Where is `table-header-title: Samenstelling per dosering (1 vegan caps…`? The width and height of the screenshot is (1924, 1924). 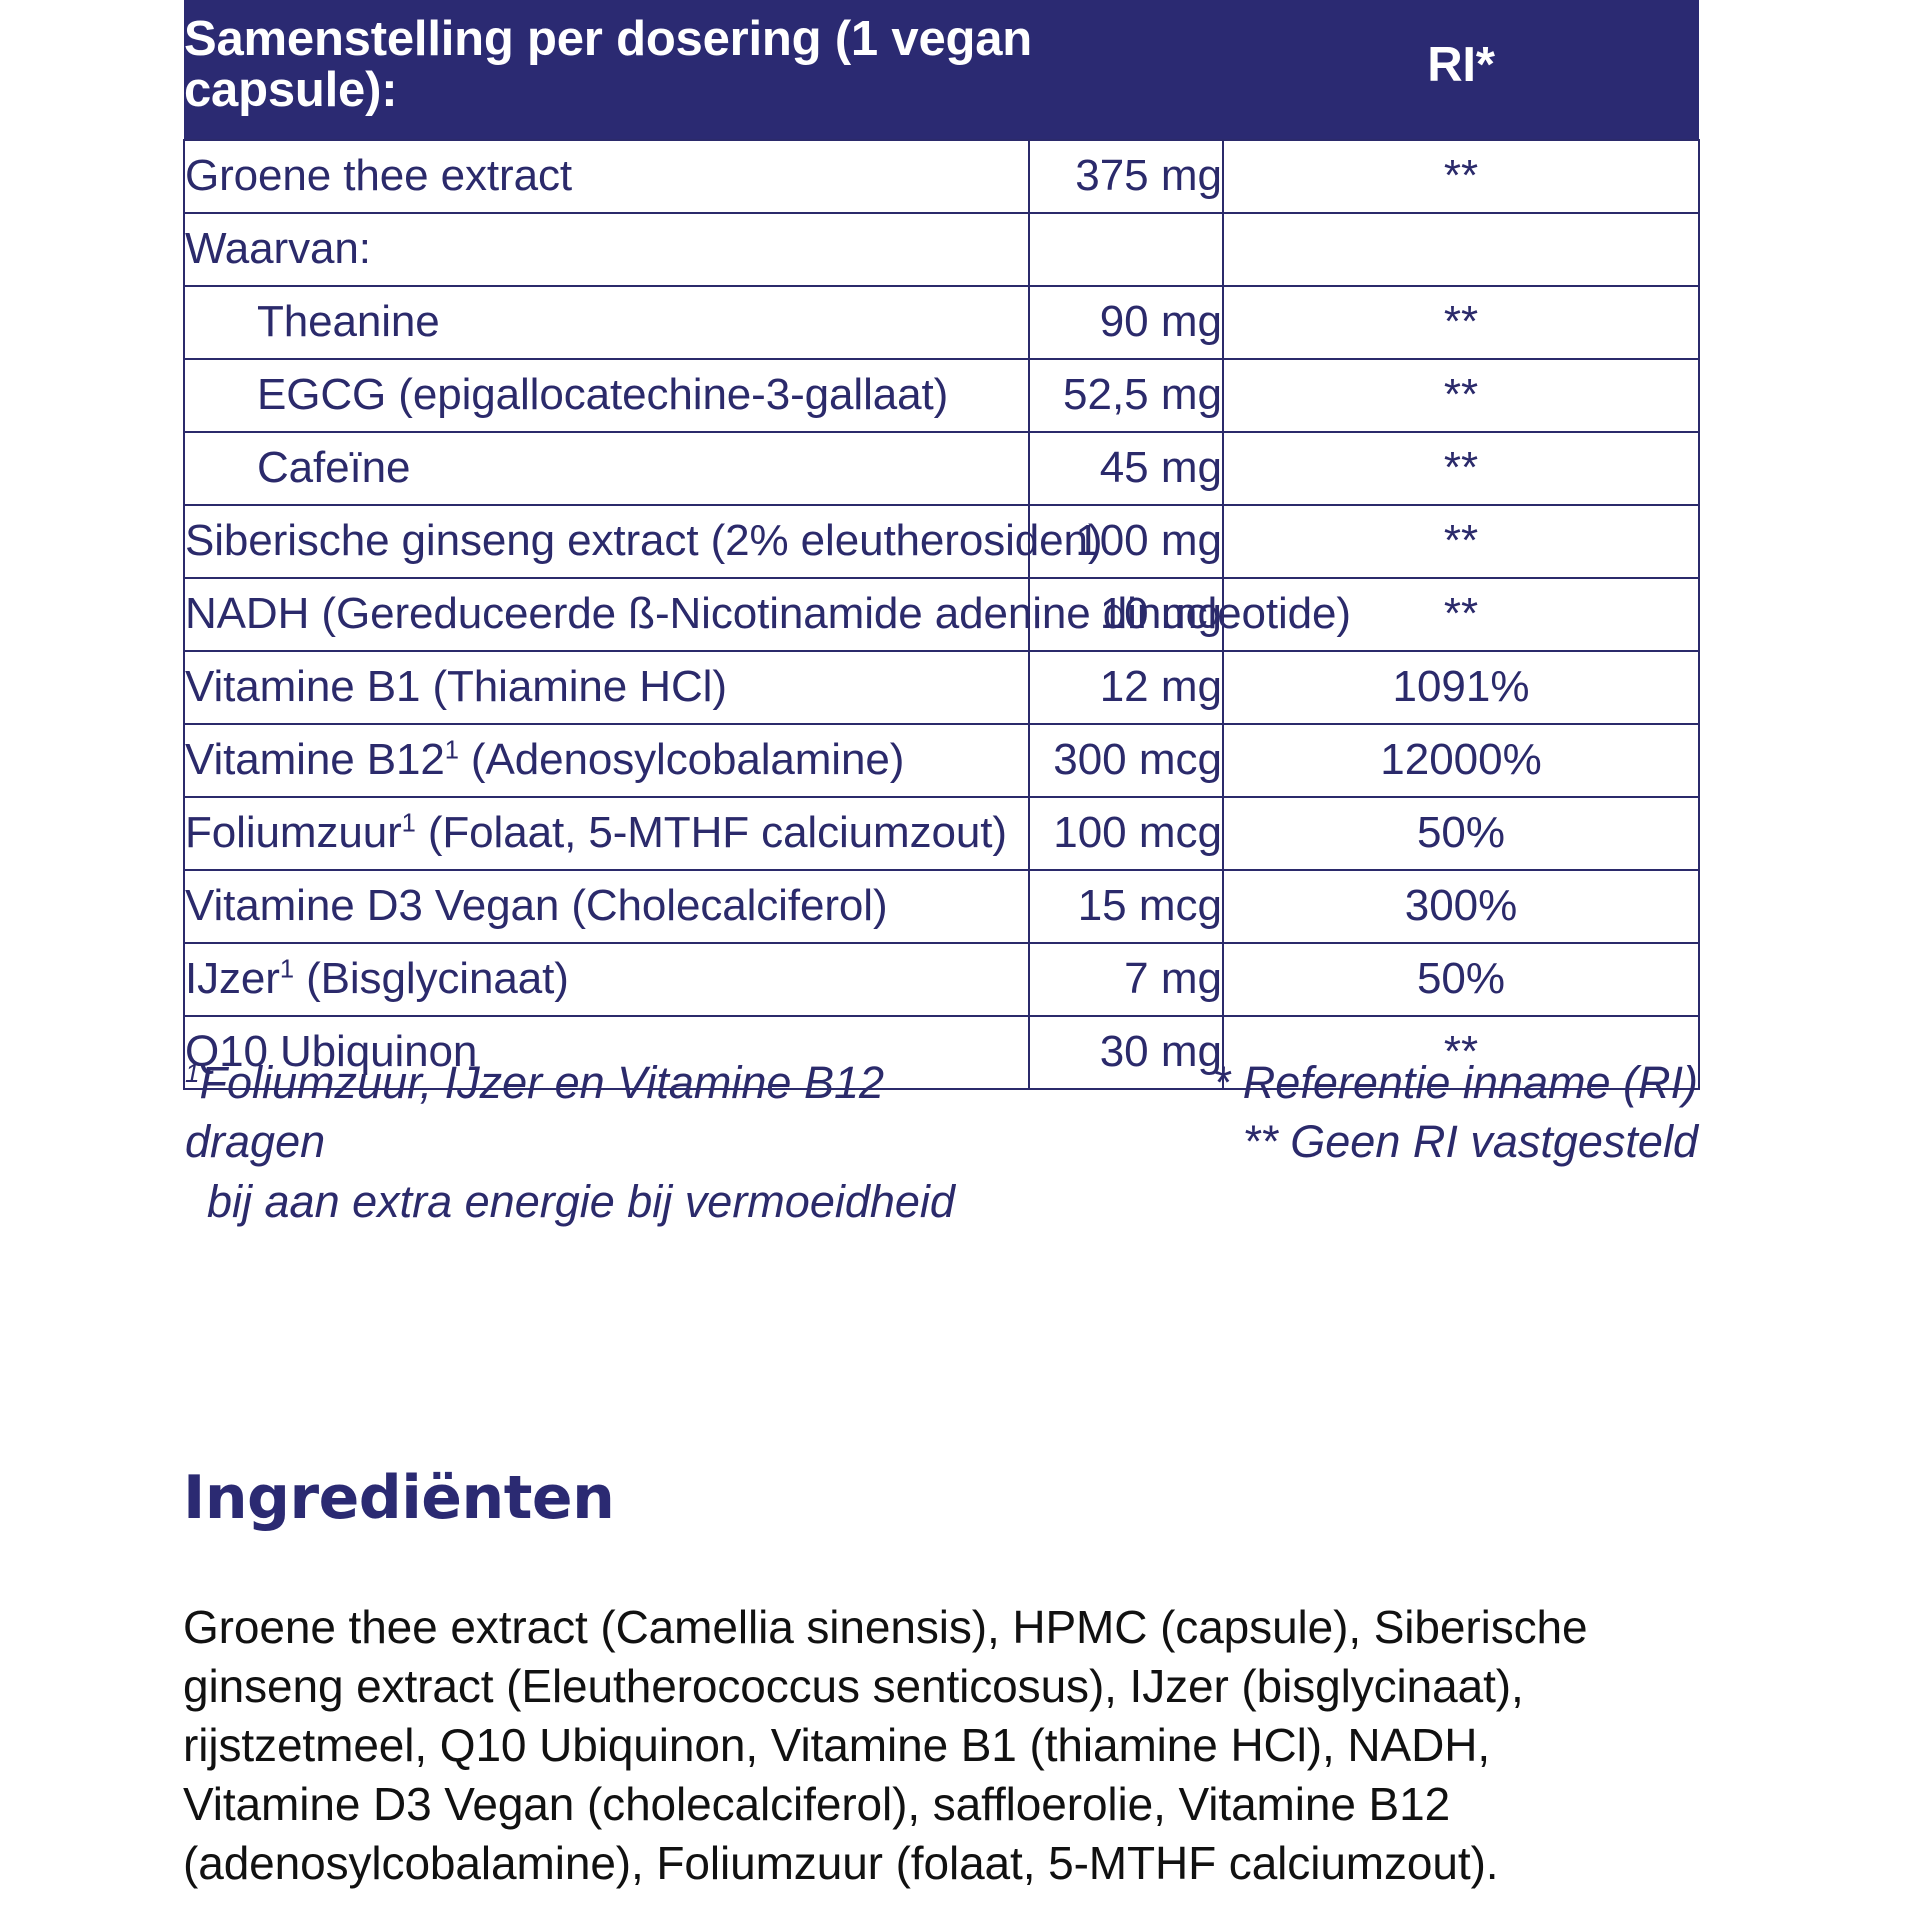
table-header-title: Samenstelling per dosering (1 vegan caps… is located at coordinates (703, 70).